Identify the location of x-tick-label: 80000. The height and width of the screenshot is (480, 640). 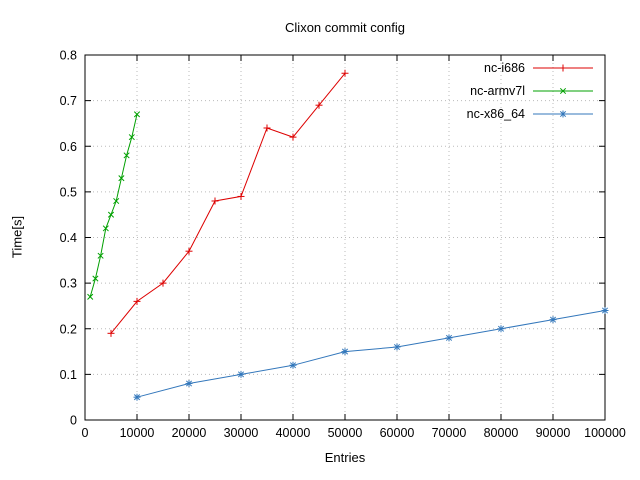
(501, 433).